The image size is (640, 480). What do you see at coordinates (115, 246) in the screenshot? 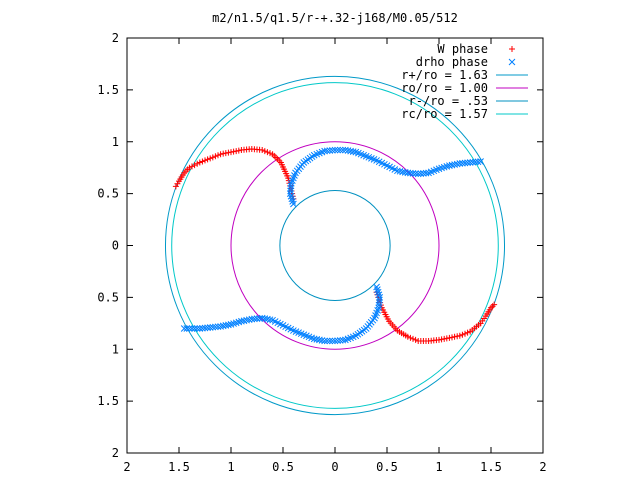
I see `y-tick-label: 0` at bounding box center [115, 246].